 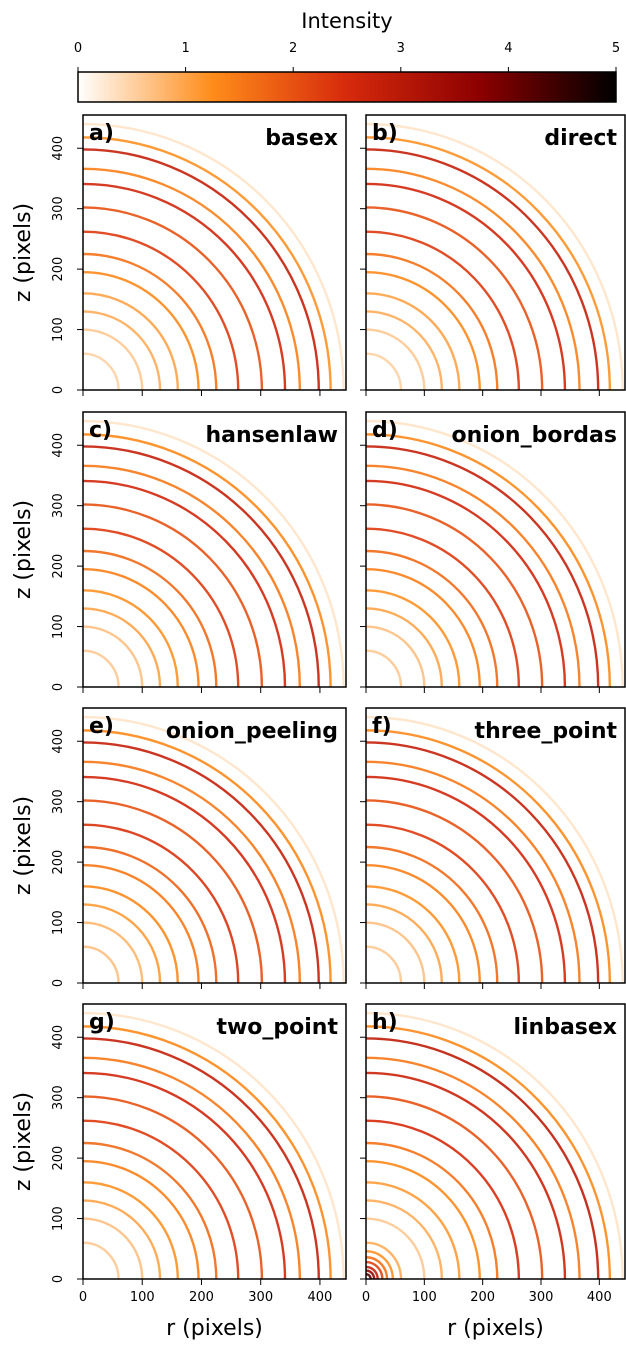 I want to click on y-tick-label: 400, so click(x=58, y=148).